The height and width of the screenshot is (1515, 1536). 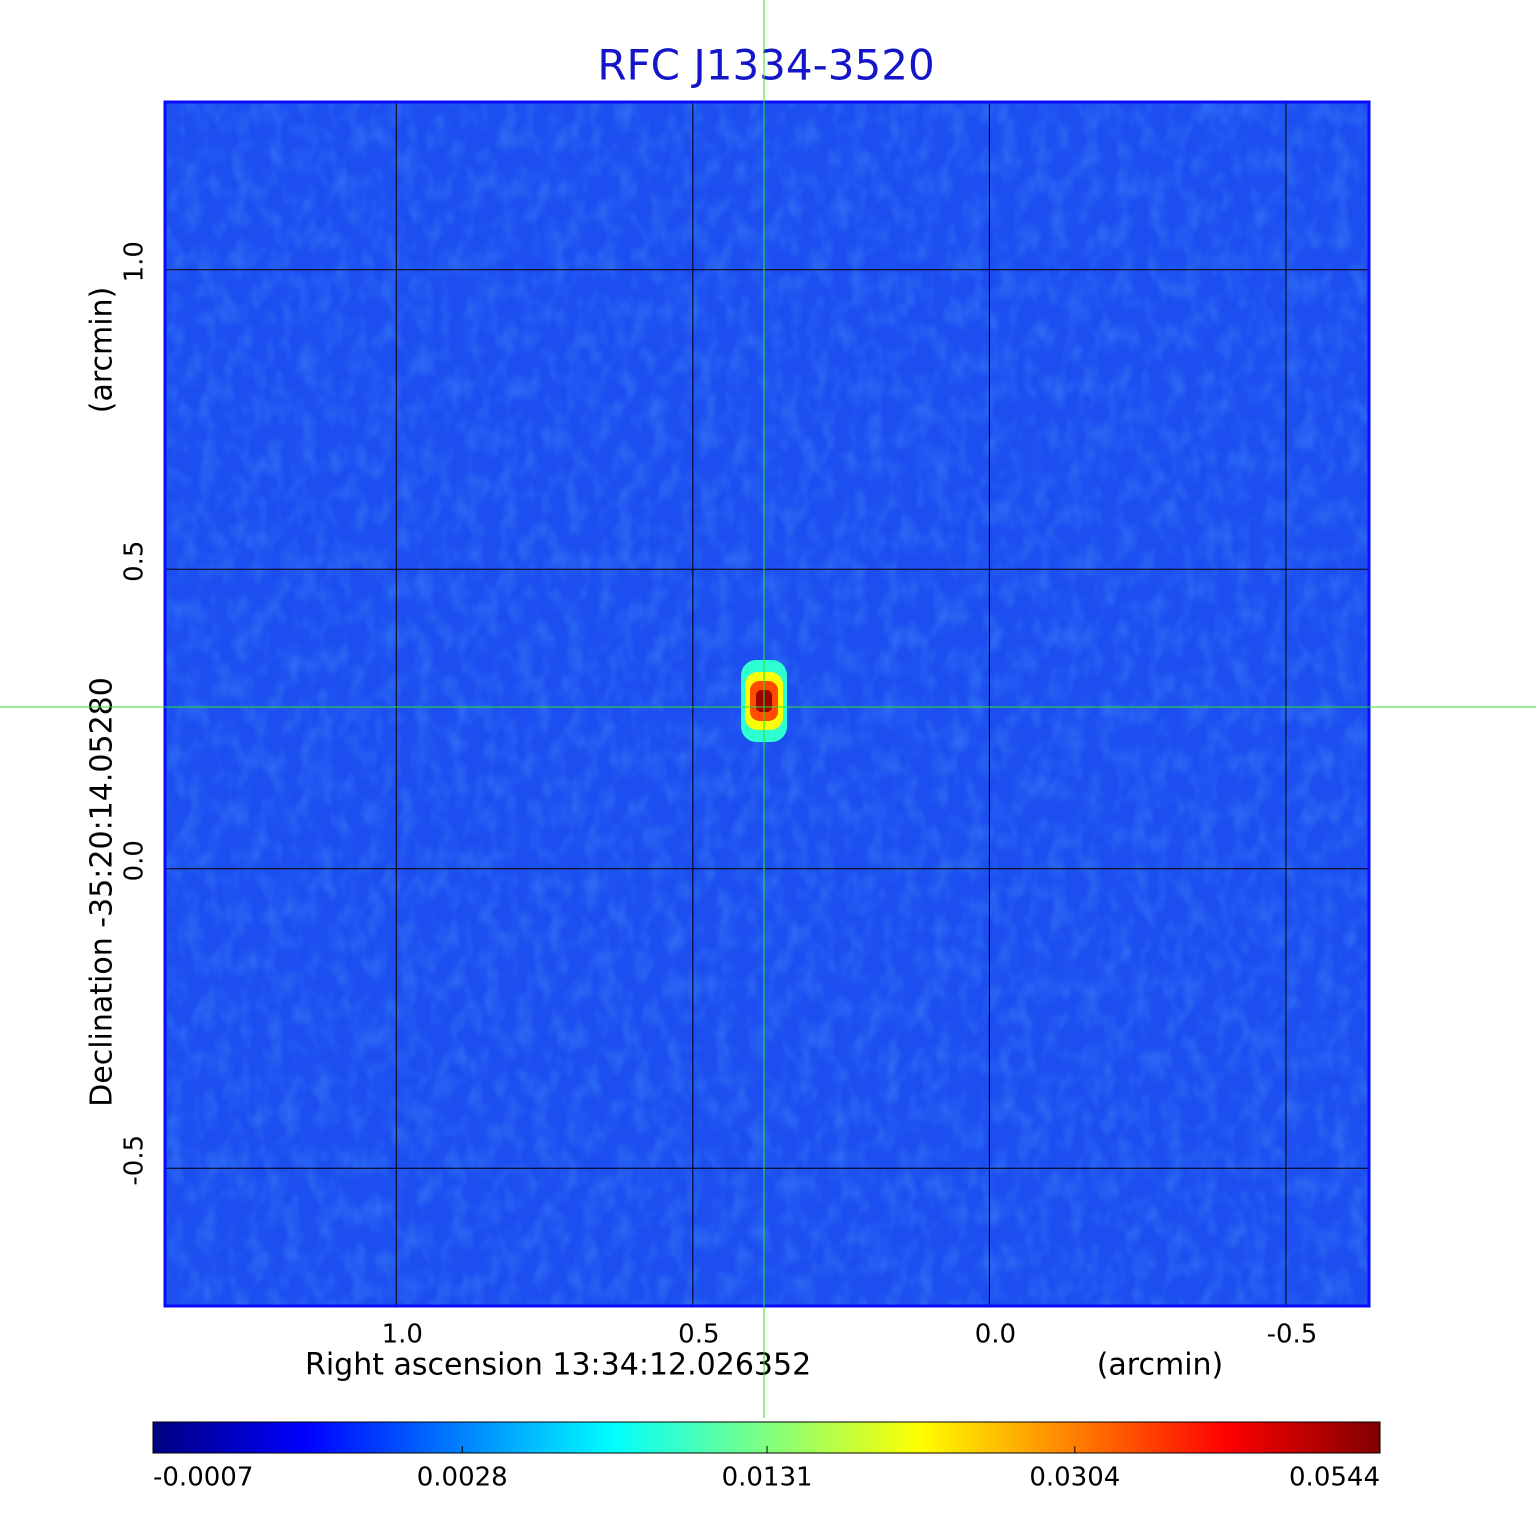 I want to click on x-tick-label: -0.5, so click(x=1292, y=1335).